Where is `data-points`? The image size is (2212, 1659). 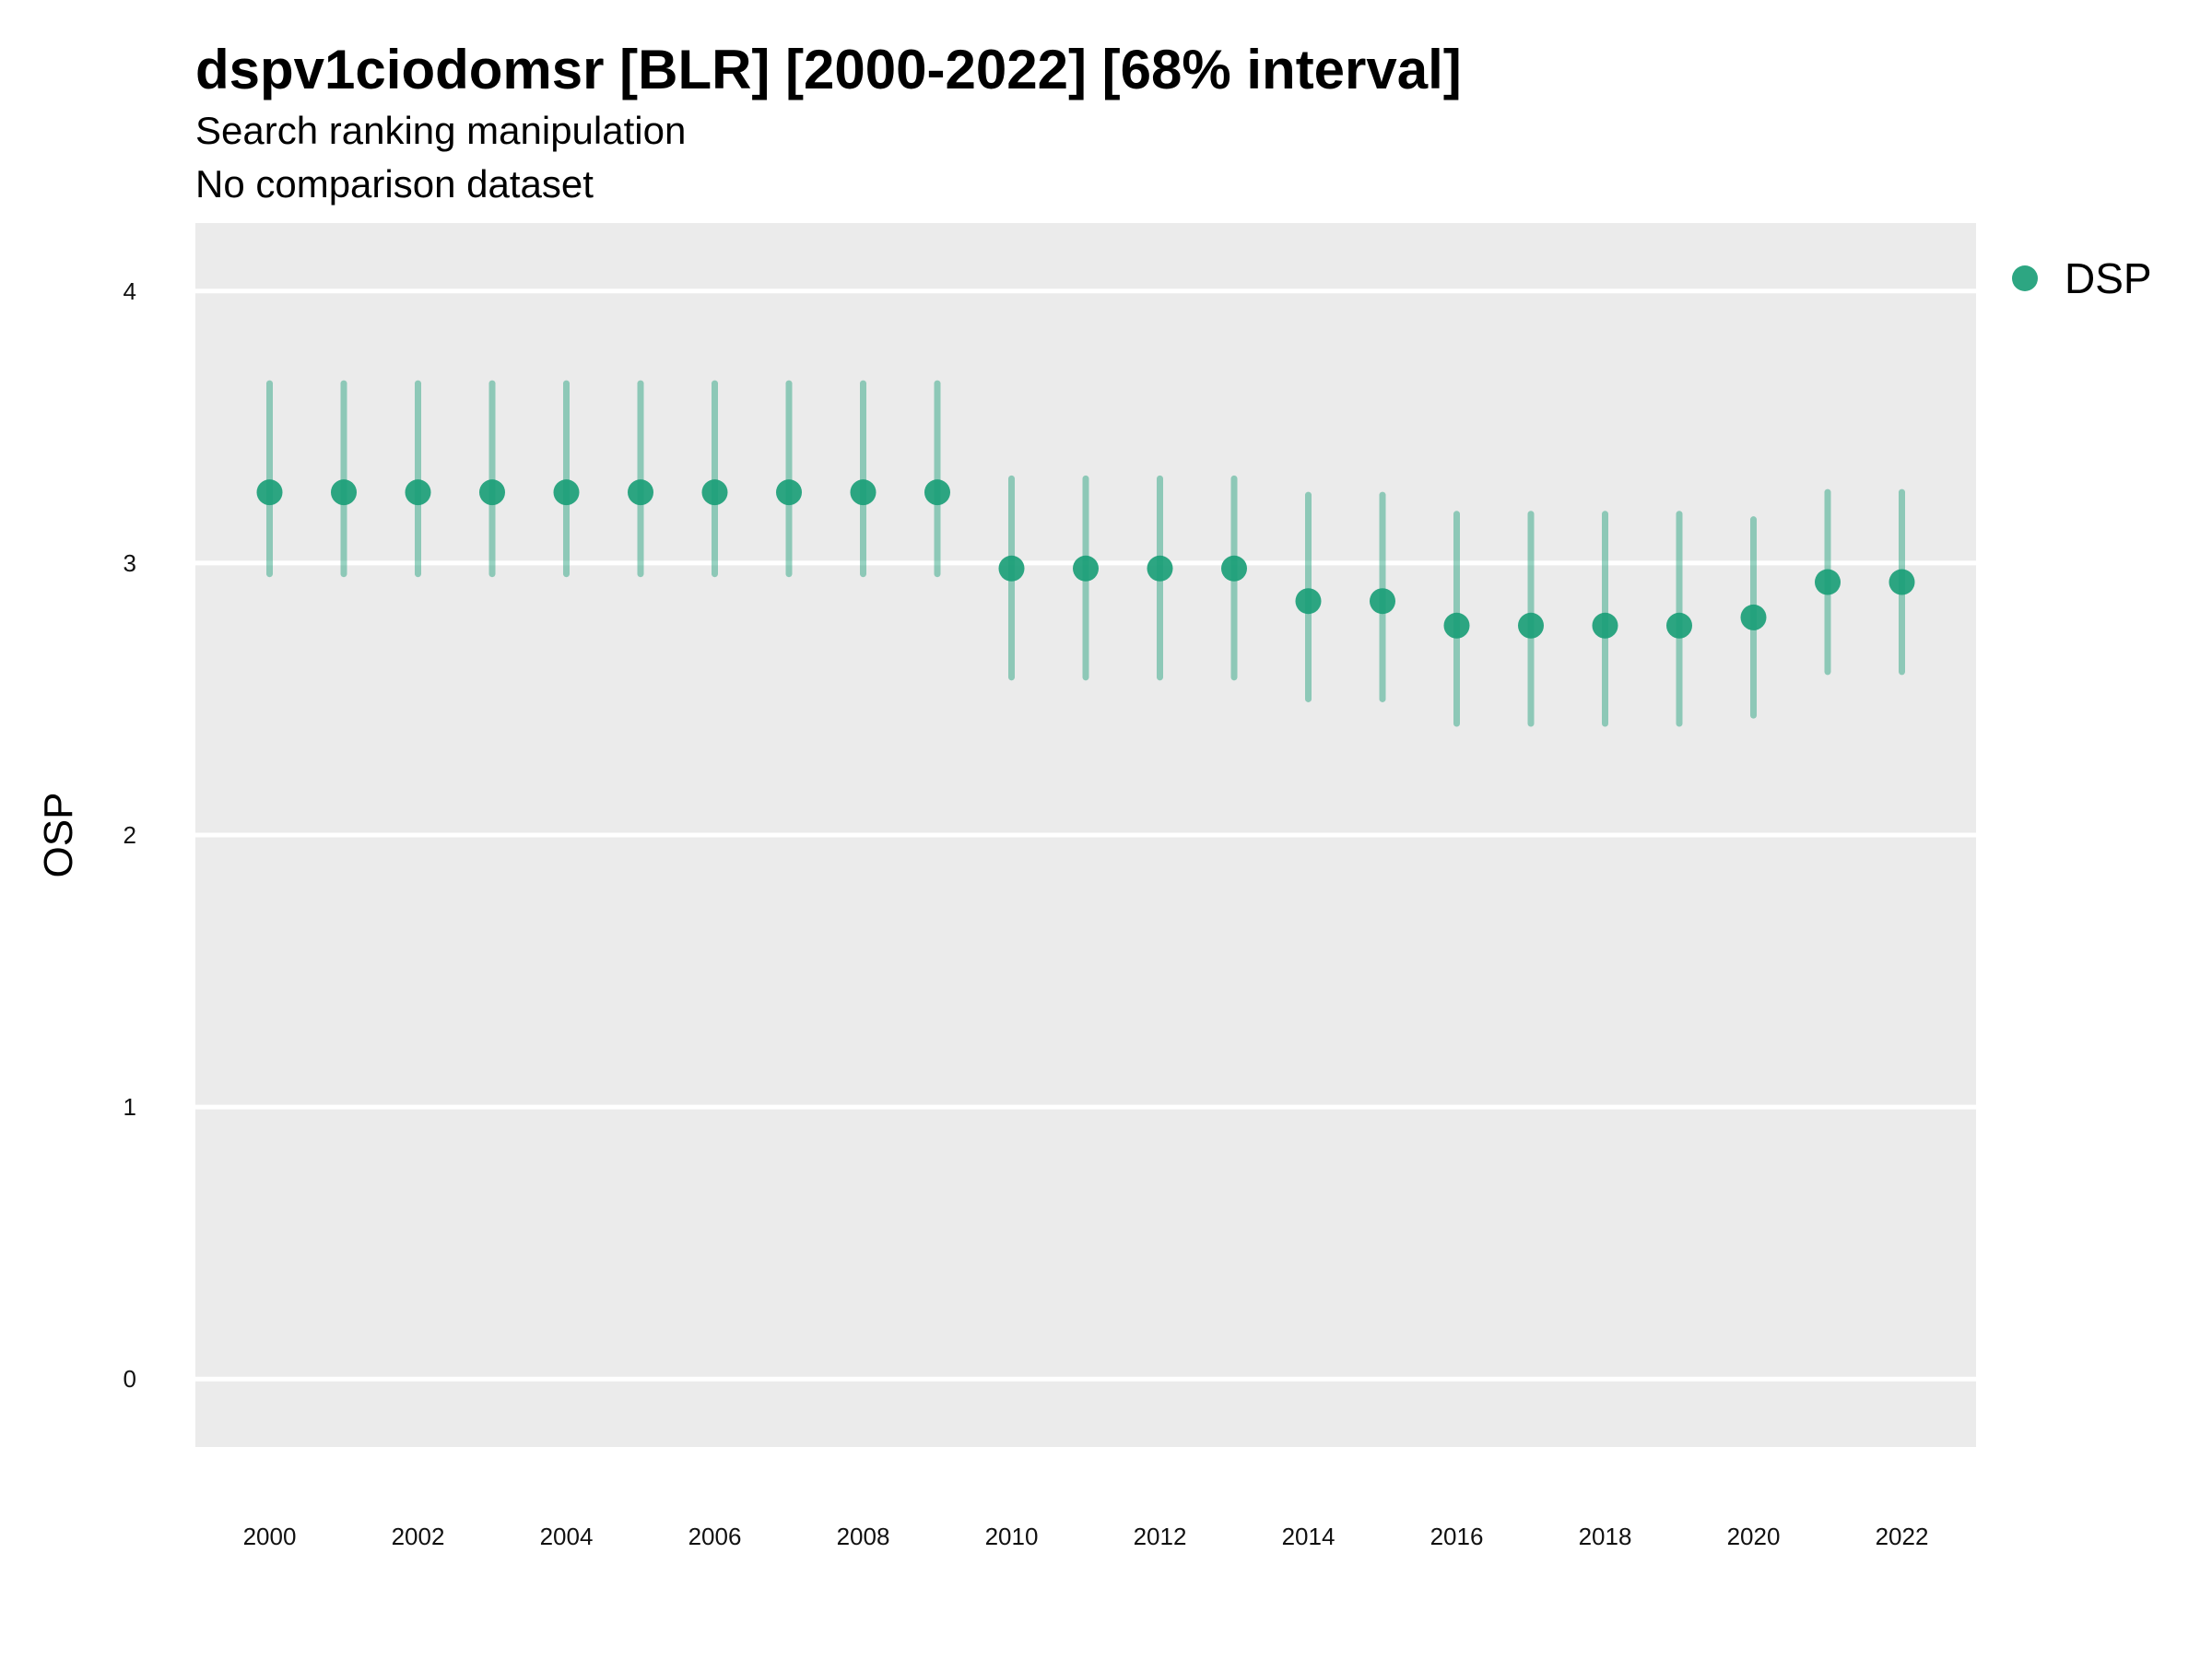 data-points is located at coordinates (1085, 559).